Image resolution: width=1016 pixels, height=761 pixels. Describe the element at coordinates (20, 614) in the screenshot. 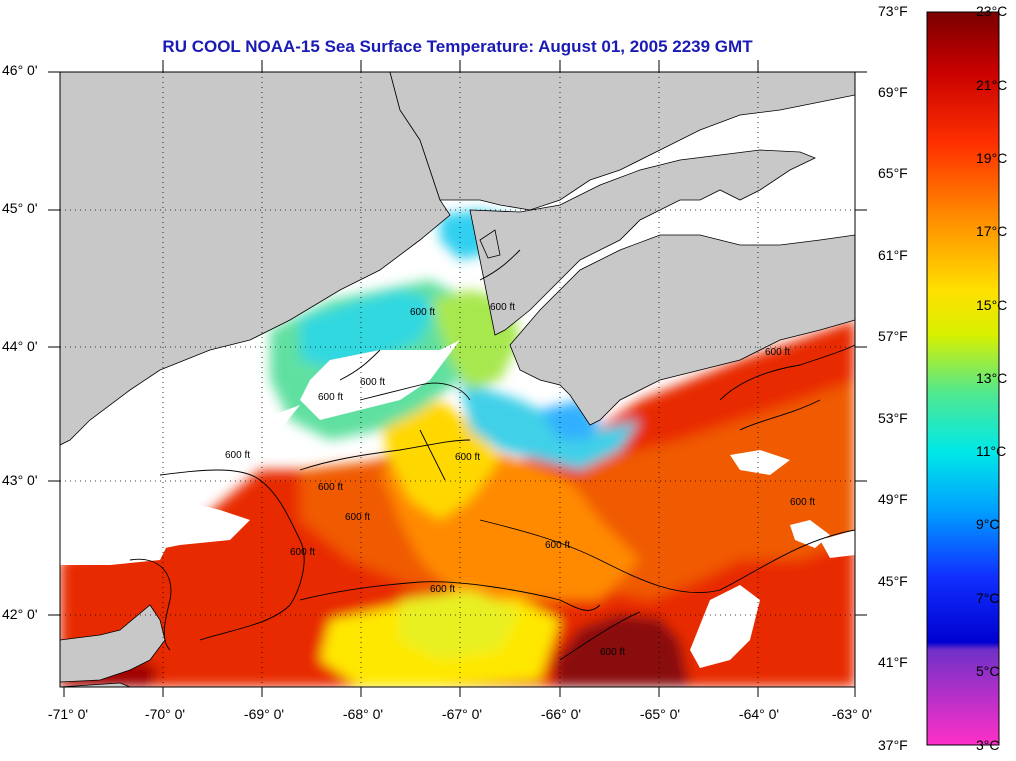

I see `lat-label: 42° 0'` at that location.